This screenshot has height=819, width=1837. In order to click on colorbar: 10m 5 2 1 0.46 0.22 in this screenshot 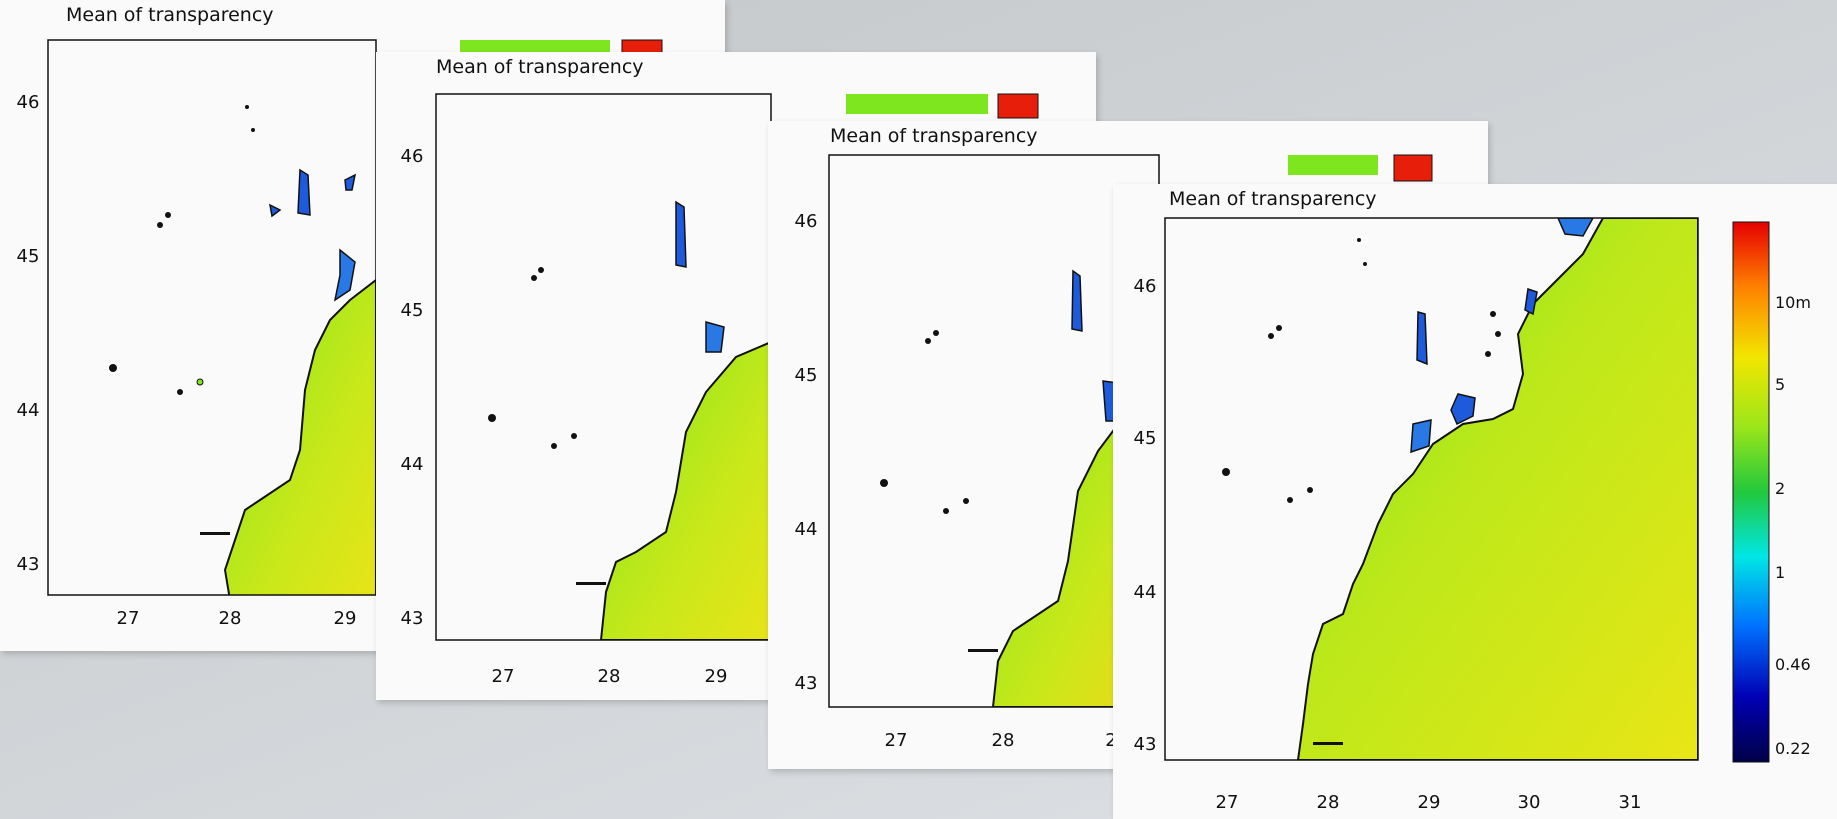, I will do `click(1771, 492)`.